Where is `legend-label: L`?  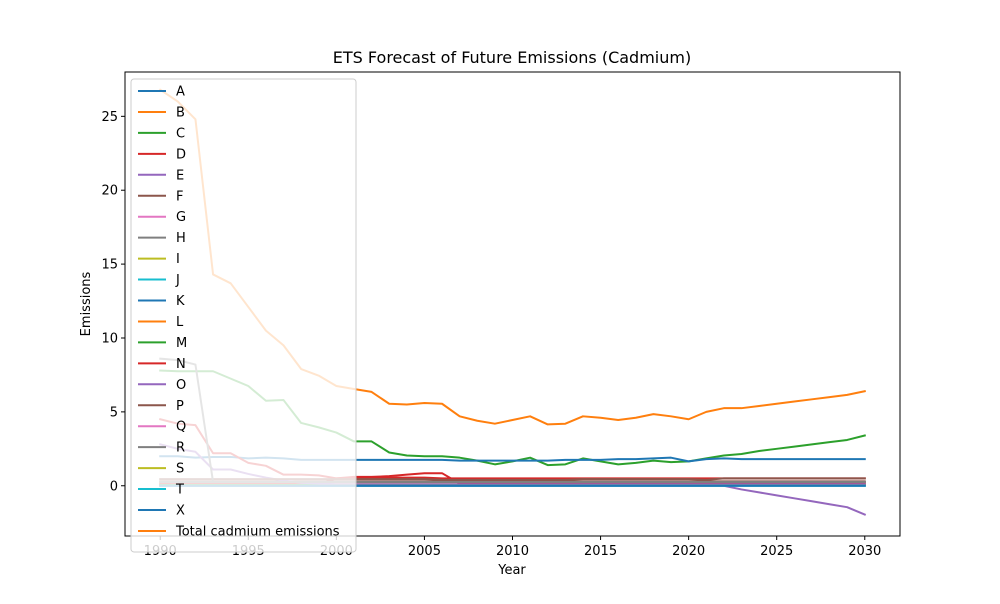
legend-label: L is located at coordinates (180, 322).